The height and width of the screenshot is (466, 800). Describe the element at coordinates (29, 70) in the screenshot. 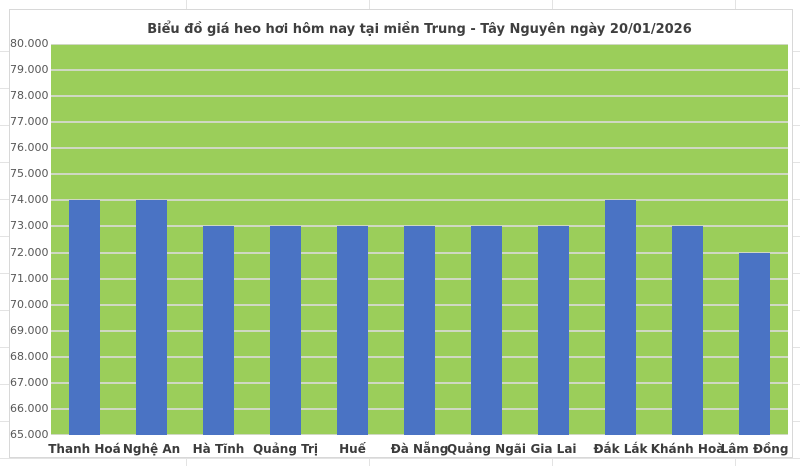

I see `y-tick-label: 79.000` at that location.